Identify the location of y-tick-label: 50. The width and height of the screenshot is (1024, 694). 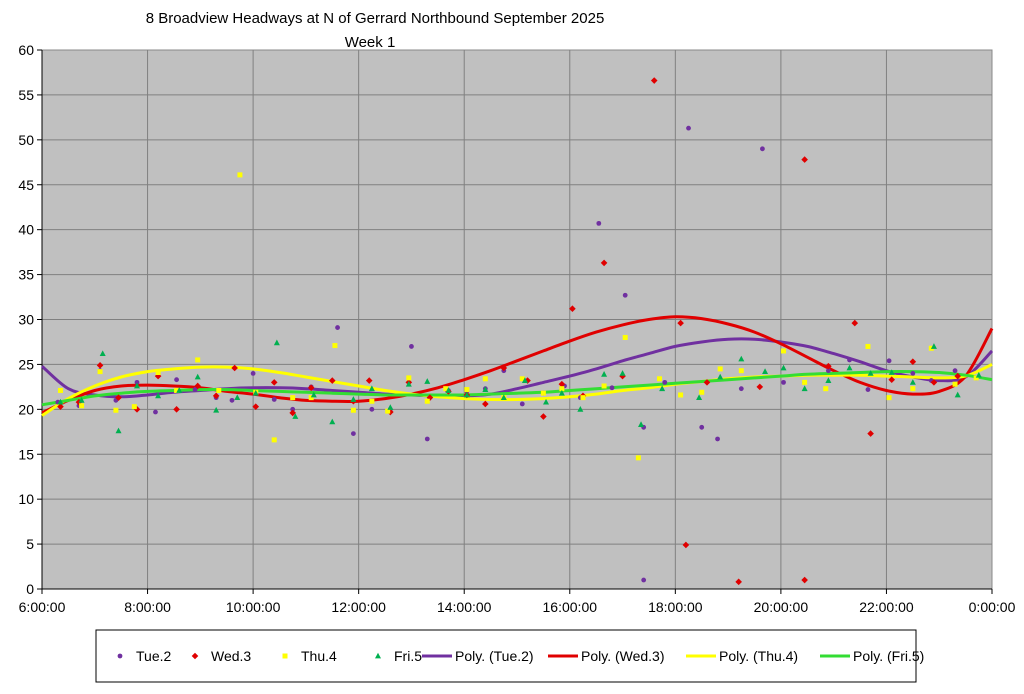
(26, 140).